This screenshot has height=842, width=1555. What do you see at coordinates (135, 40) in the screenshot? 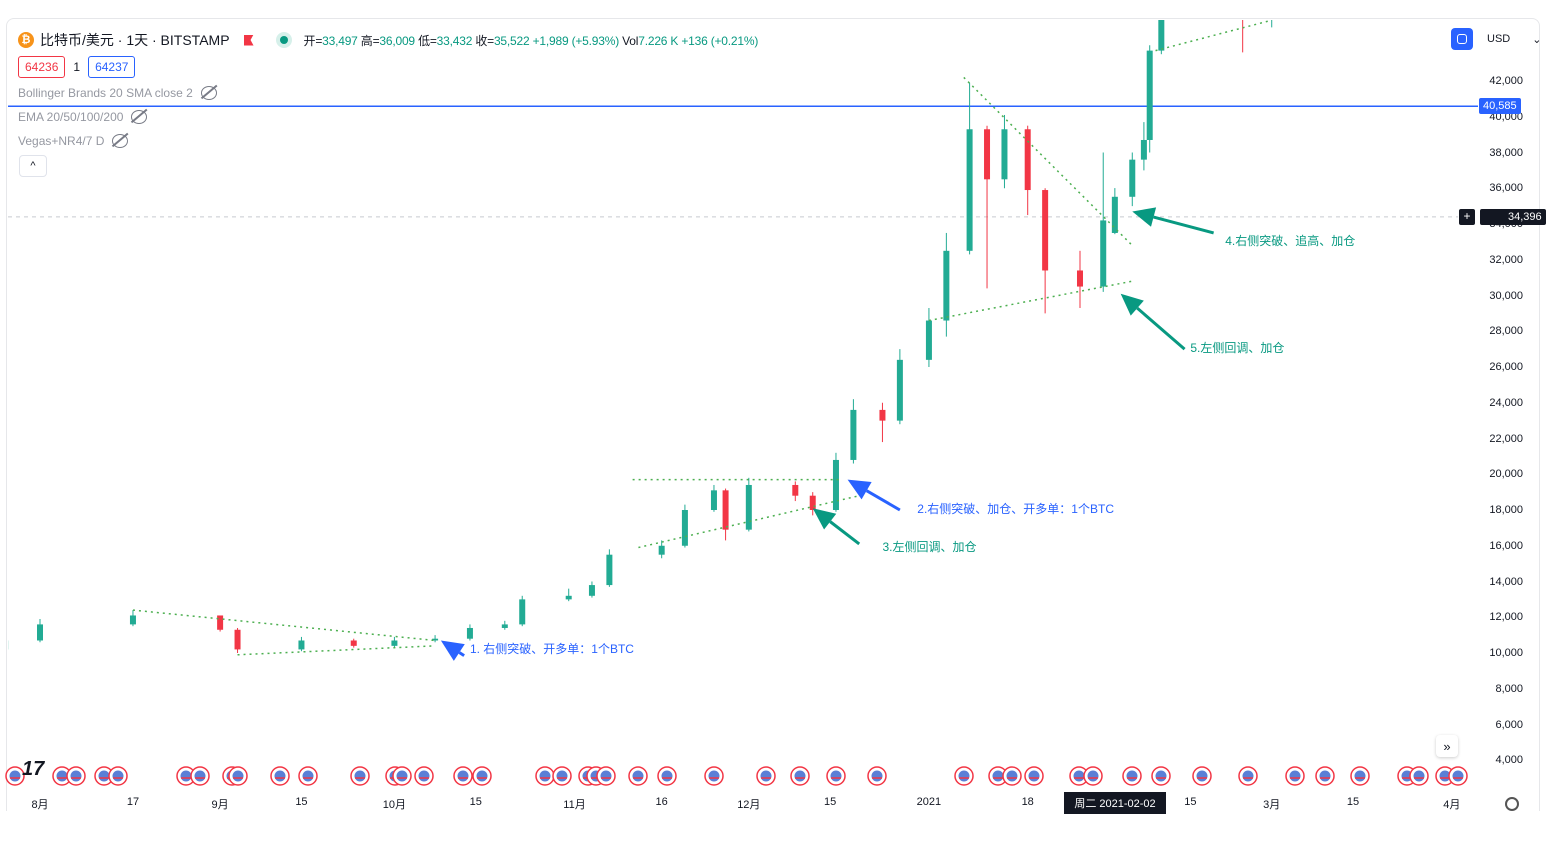
I see `symbol-title: 比特币/美元 · 1天 · BITSTAMP` at bounding box center [135, 40].